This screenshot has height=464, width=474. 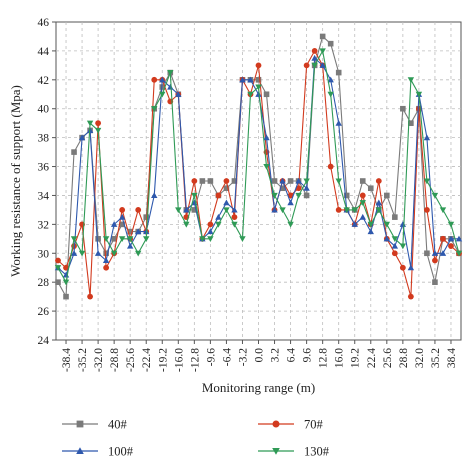 What do you see at coordinates (452, 358) in the screenshot?
I see `x-tick-label: 38.4` at bounding box center [452, 358].